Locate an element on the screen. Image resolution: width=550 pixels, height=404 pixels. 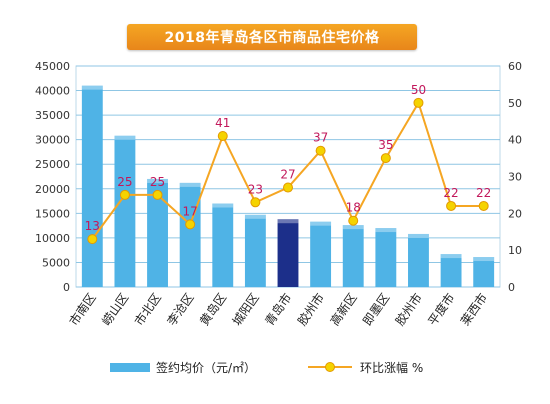
data-label: 50 is located at coordinates (418, 90).